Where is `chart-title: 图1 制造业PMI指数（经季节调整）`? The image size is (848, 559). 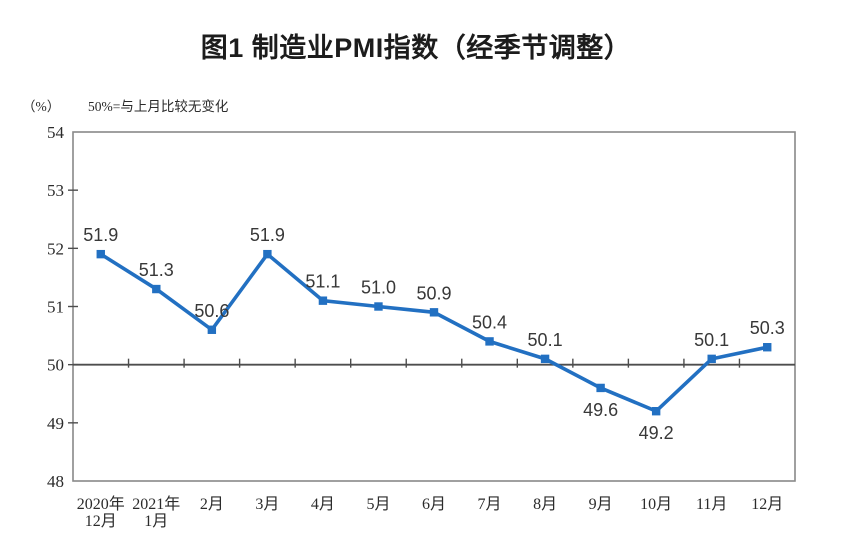
chart-title: 图1 制造业PMI指数（经季节调整） is located at coordinates (416, 48).